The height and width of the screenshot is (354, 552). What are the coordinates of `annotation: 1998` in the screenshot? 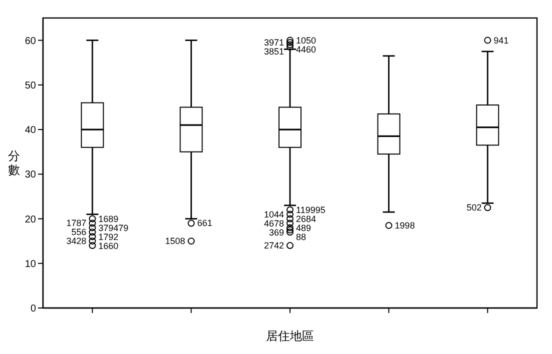 It's located at (404, 225).